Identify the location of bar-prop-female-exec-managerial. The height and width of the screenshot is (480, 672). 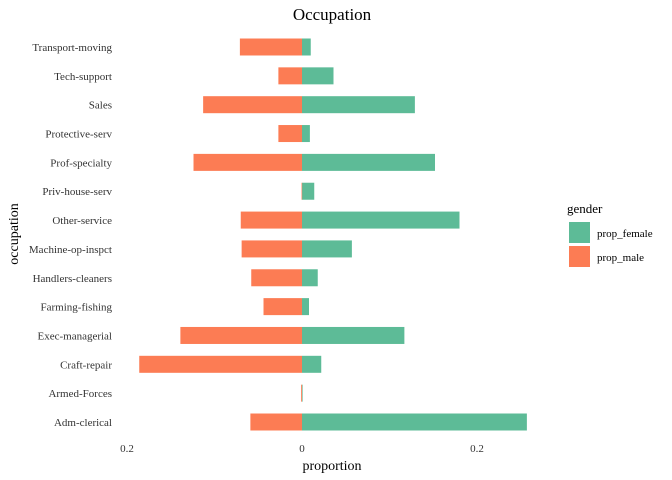
(353, 335).